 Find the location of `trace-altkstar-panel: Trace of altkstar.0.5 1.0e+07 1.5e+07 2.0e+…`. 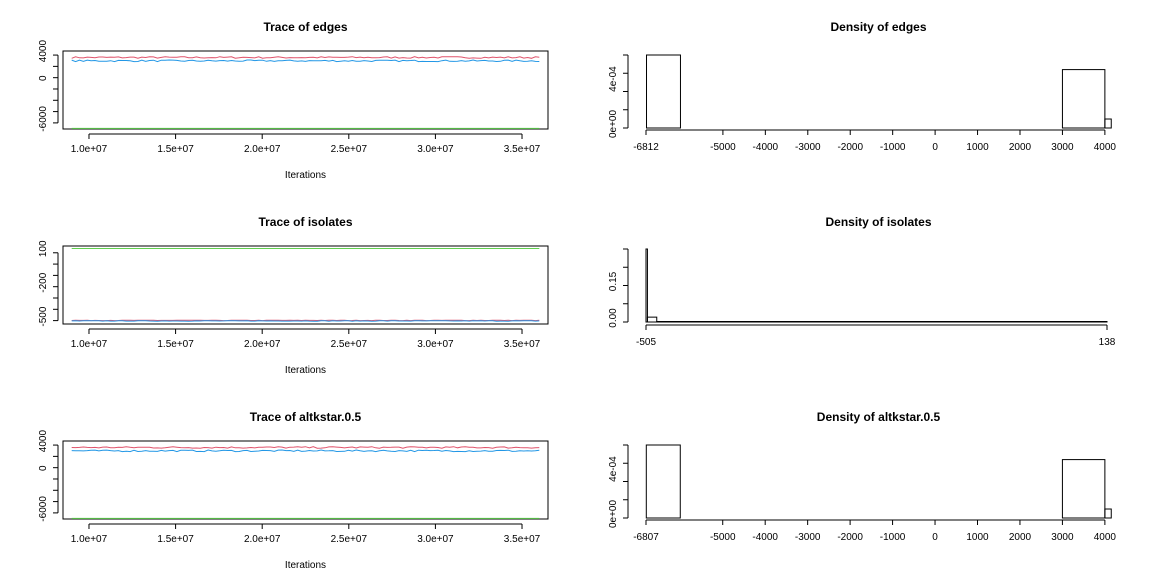

trace-altkstar-panel: Trace of altkstar.0.5 1.0e+07 1.5e+07 2.0e+… is located at coordinates (293, 490).